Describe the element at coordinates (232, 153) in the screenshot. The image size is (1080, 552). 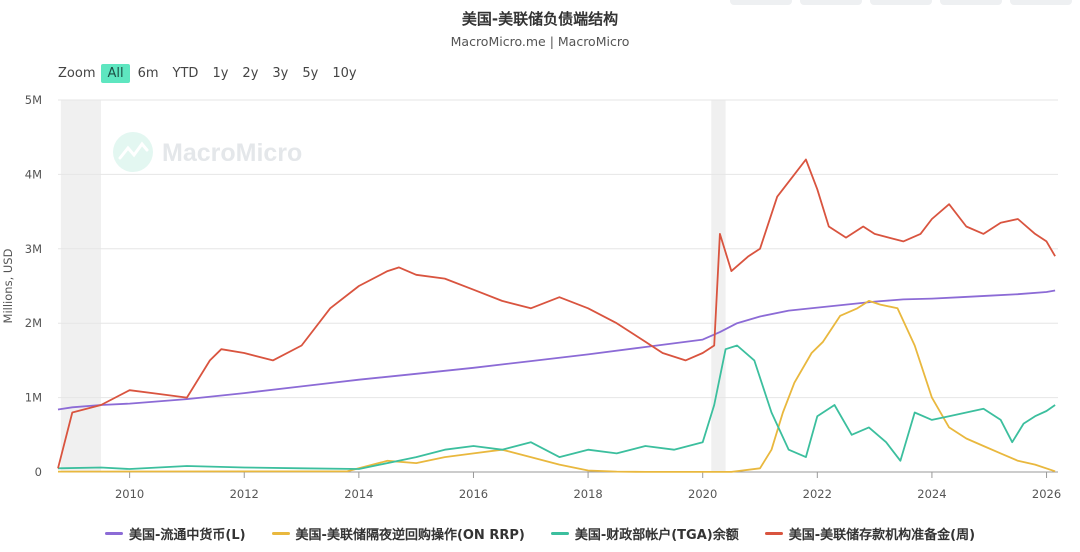
I see `watermark-text: MacroMicro` at that location.